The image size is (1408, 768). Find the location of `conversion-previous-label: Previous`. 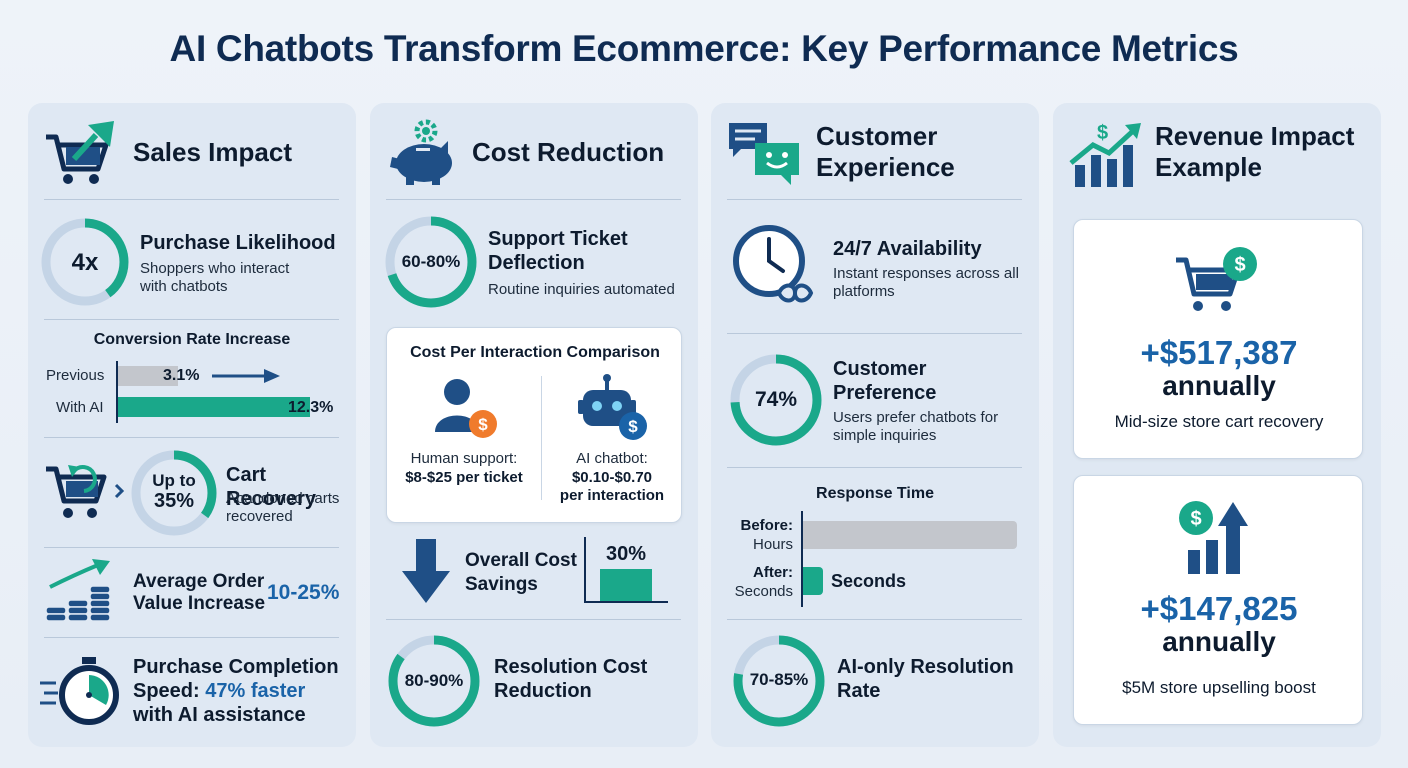

conversion-previous-label: Previous is located at coordinates (75, 375).